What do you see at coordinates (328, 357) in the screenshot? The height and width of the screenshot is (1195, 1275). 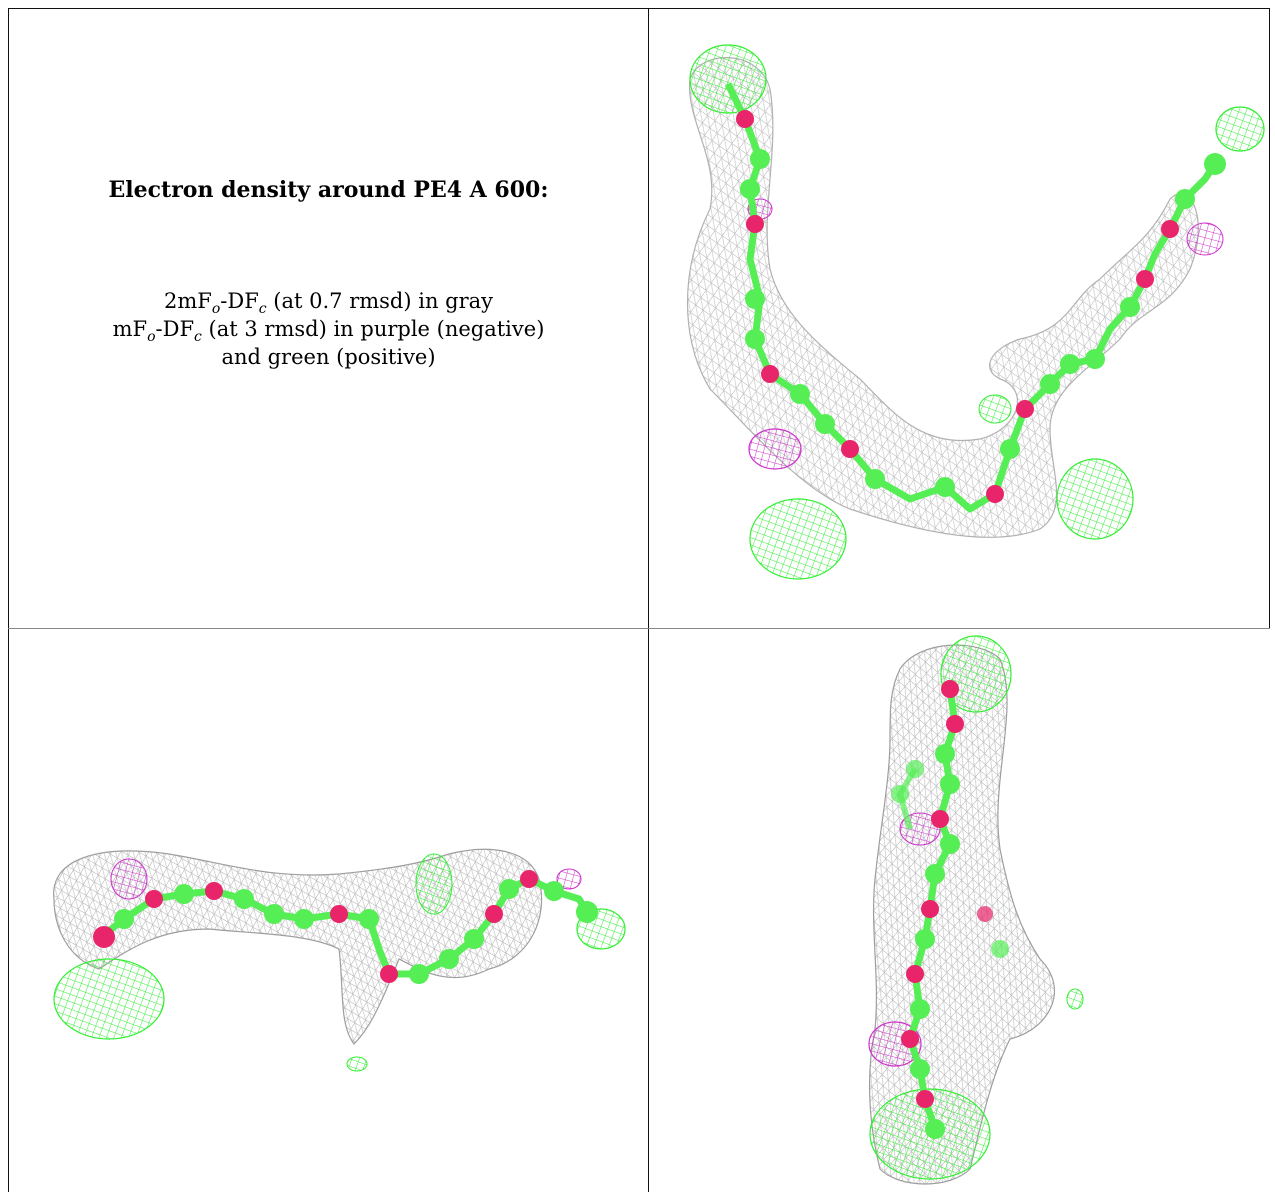 I see `legend-line-positive: and green (positive)` at bounding box center [328, 357].